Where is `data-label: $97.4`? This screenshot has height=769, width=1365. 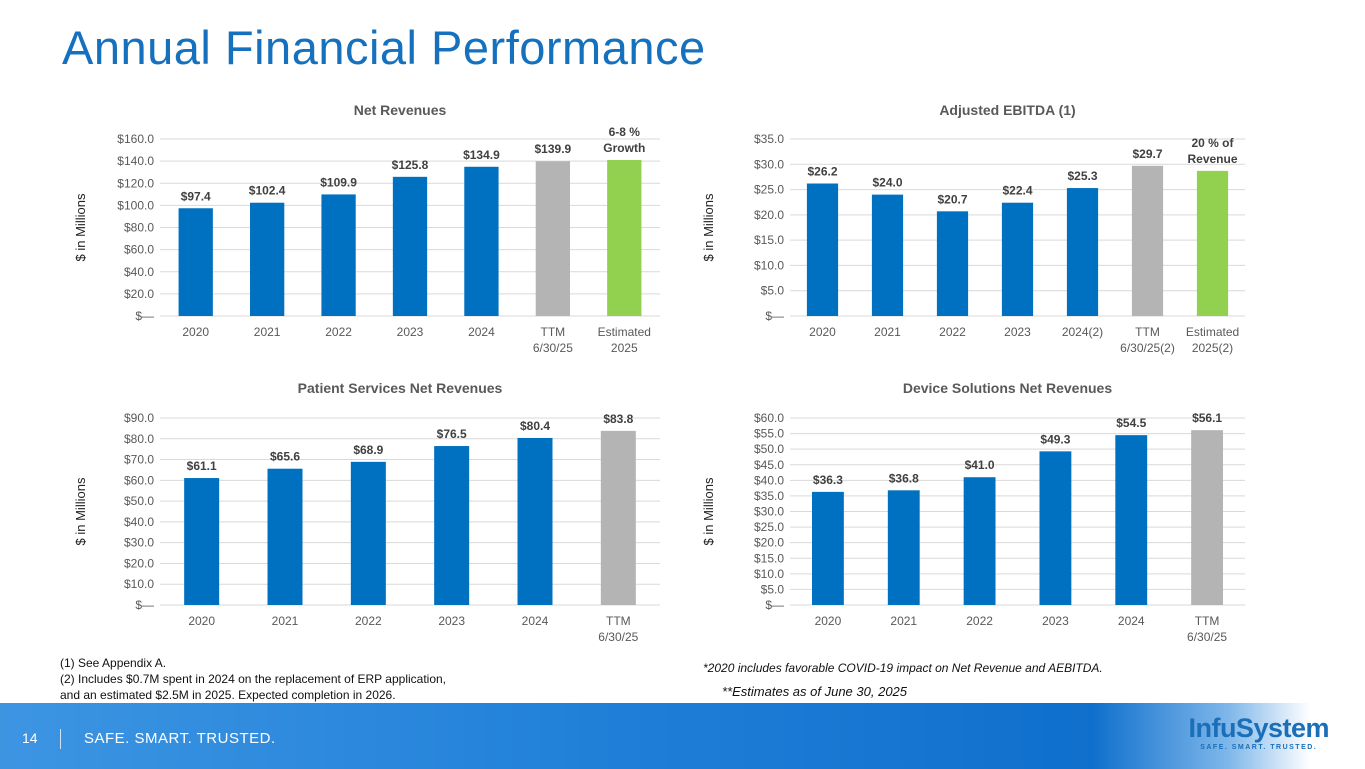
data-label: $97.4 is located at coordinates (196, 196).